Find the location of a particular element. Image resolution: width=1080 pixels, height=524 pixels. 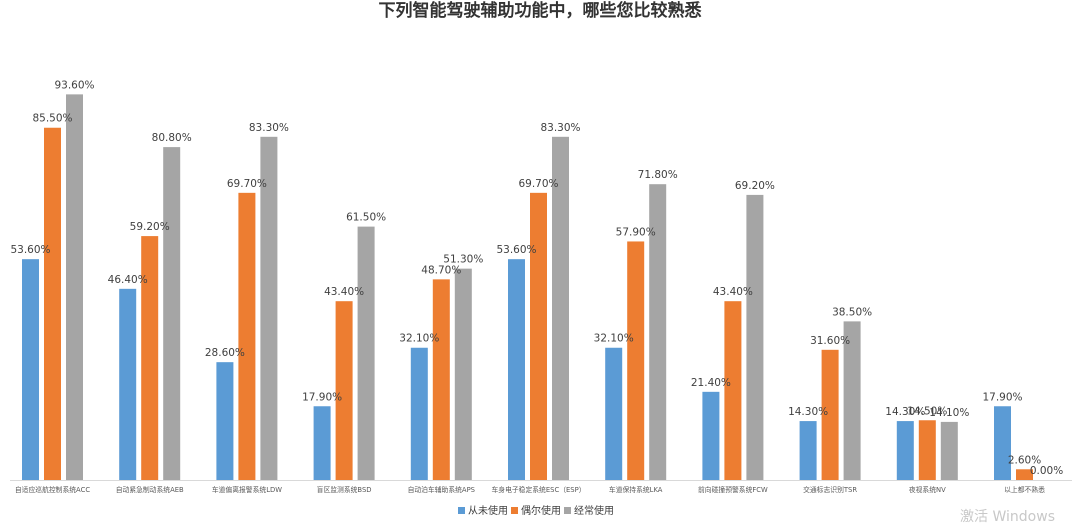

data-label: 2.60% is located at coordinates (1024, 460).